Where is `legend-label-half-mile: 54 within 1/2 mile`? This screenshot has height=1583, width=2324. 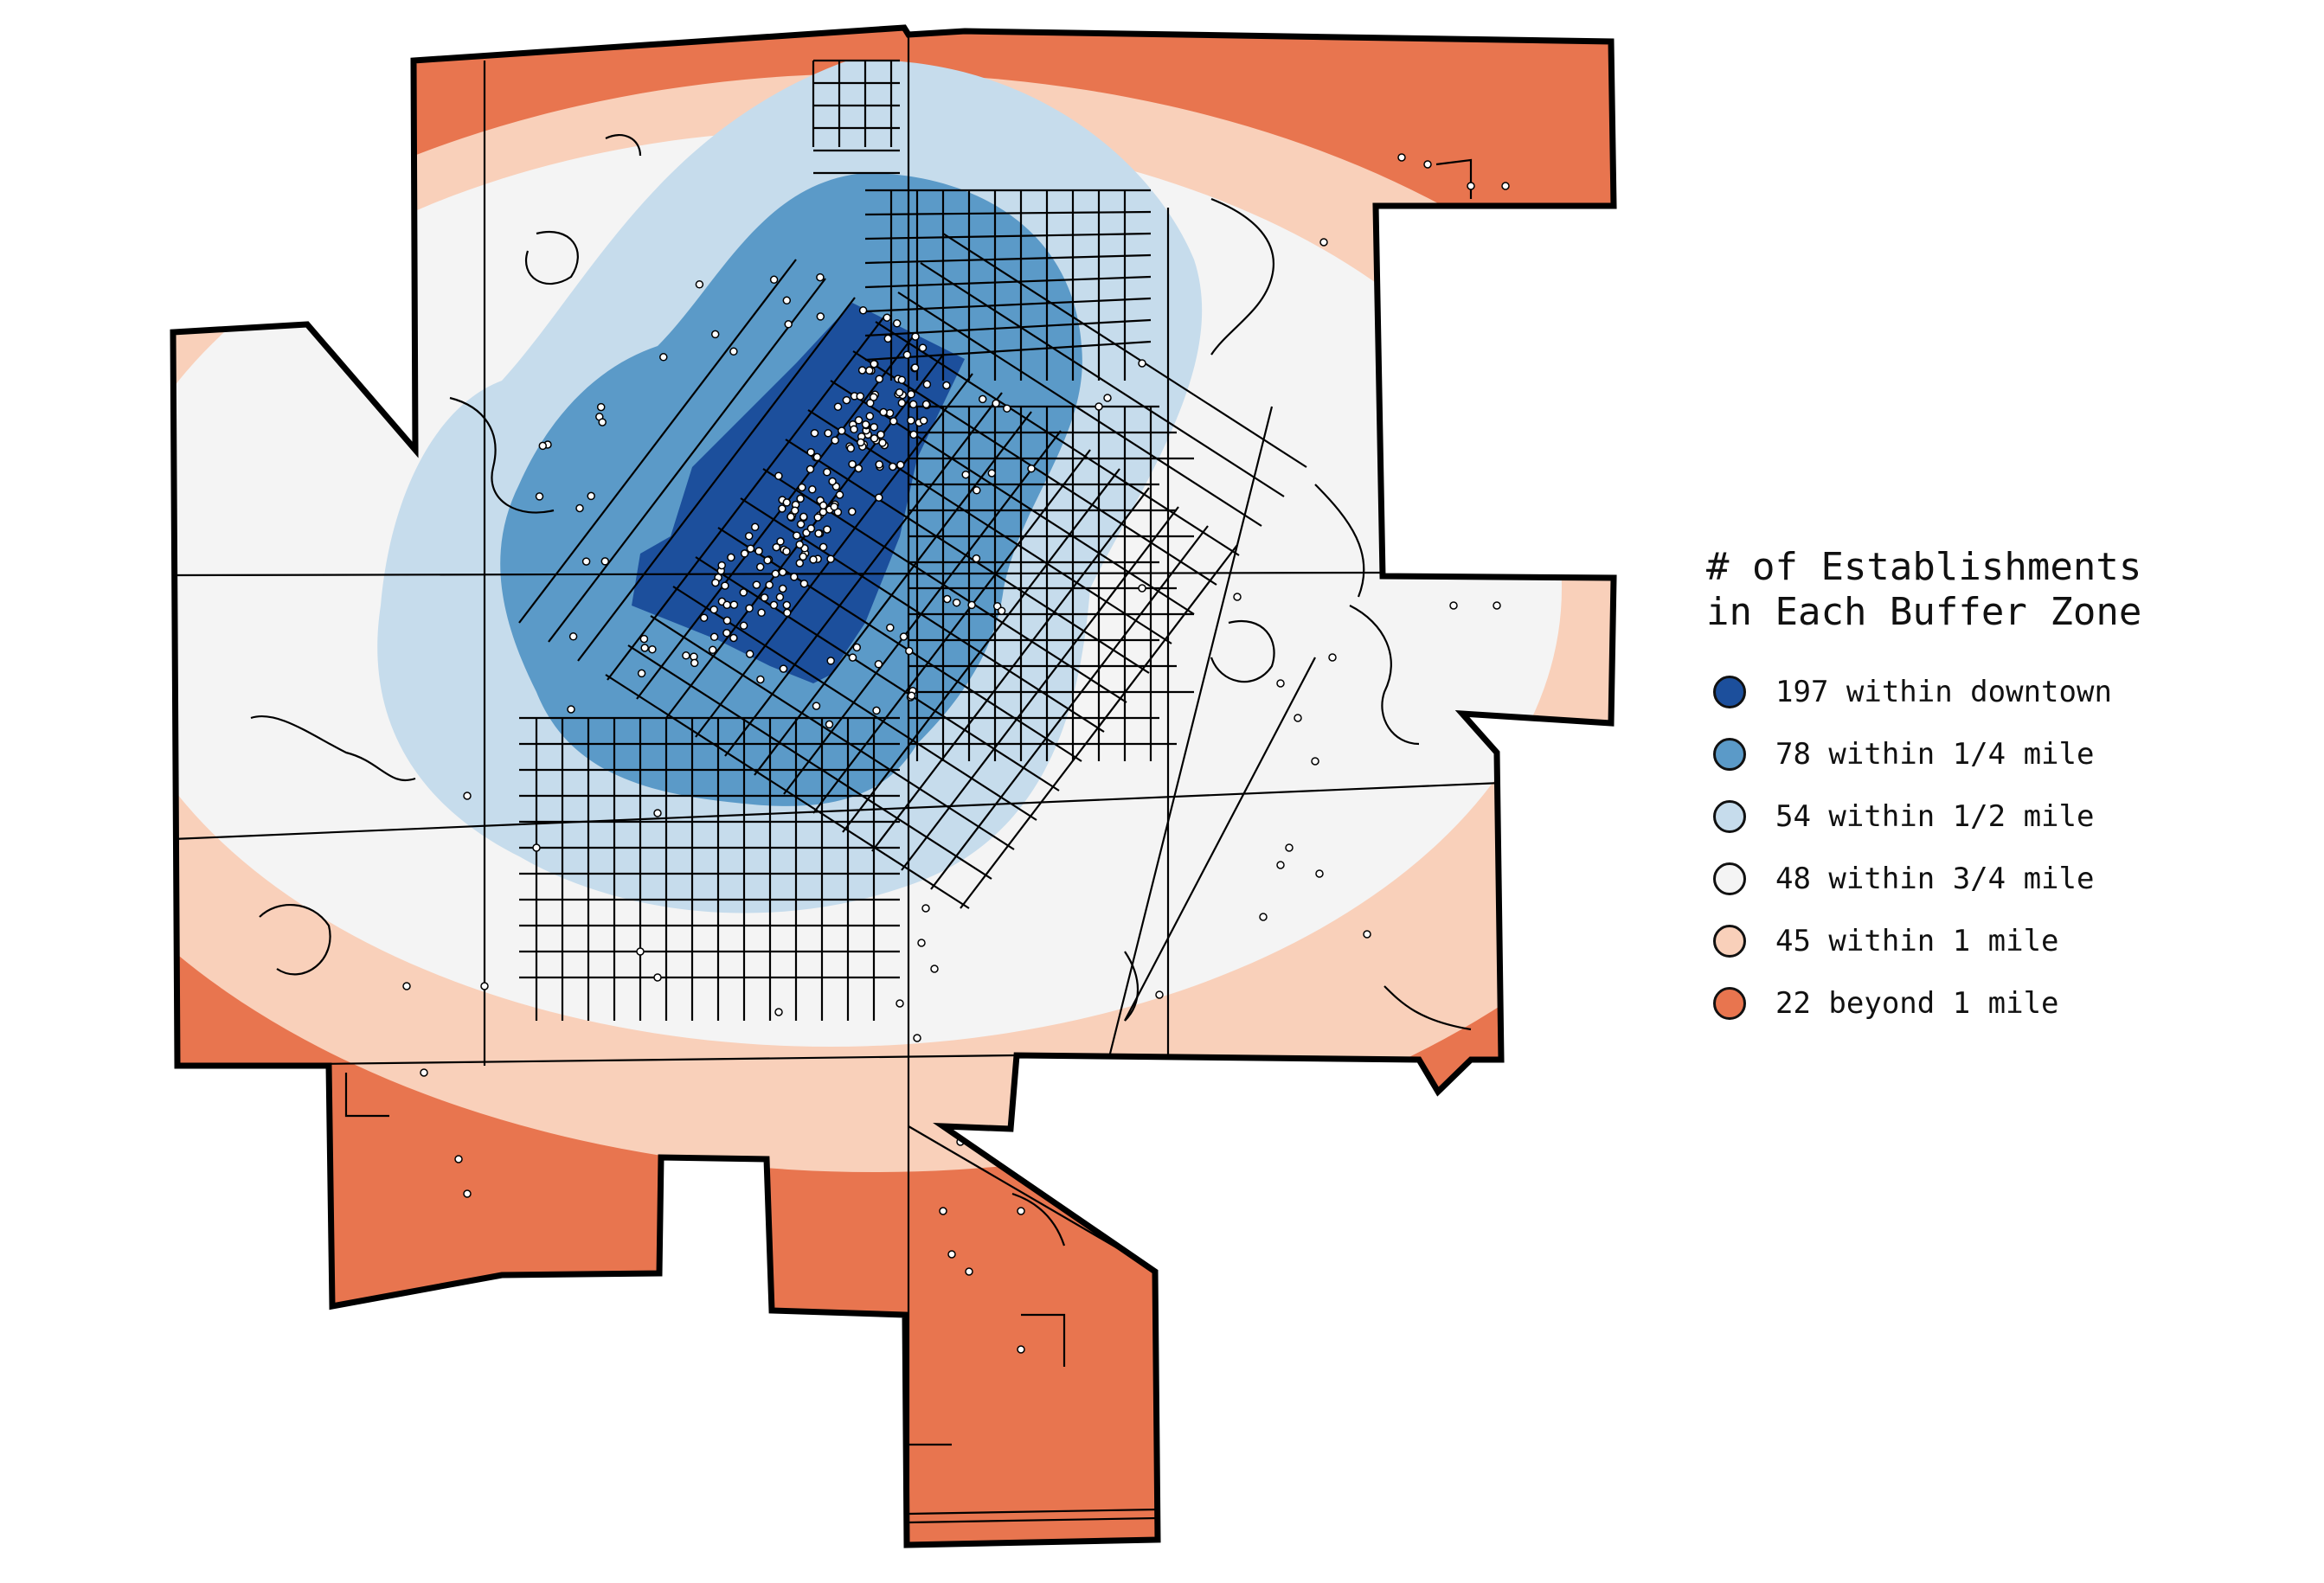
legend-label-half-mile: 54 within 1/2 mile is located at coordinates (1935, 816).